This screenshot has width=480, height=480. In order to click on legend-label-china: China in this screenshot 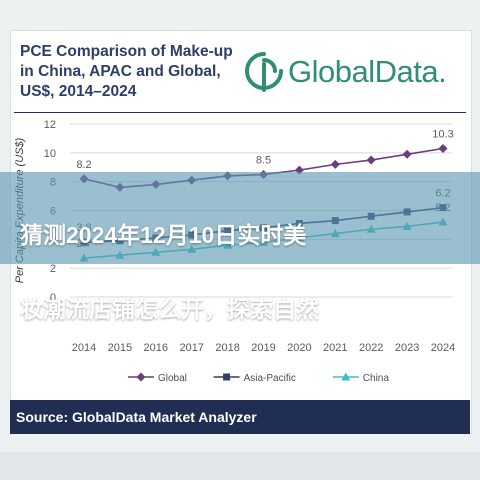, I will do `click(376, 378)`.